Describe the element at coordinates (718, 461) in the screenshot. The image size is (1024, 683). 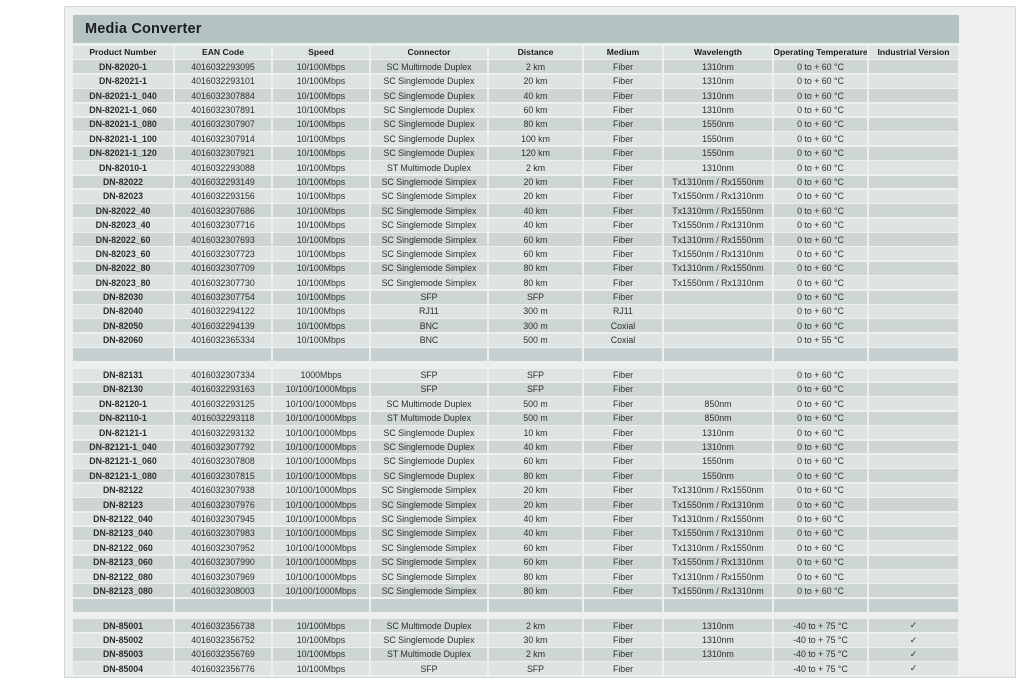
I see `cell-wavelength: 1550nm` at that location.